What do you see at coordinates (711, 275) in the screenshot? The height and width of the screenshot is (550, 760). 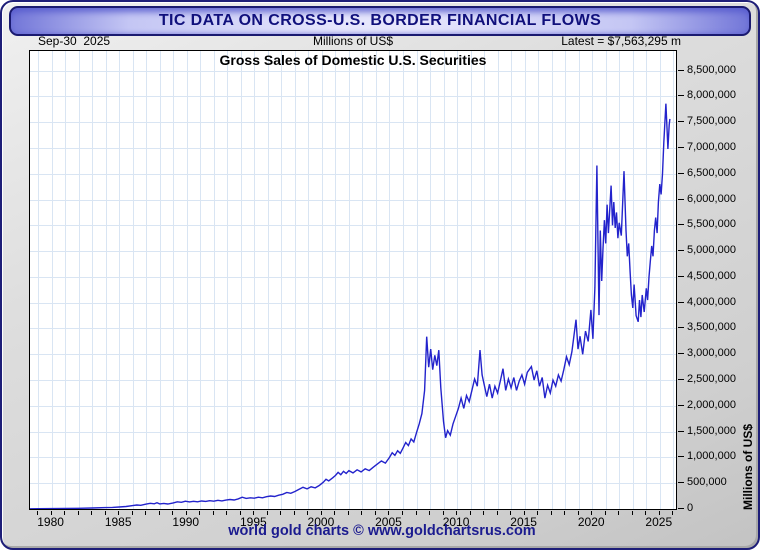 I see `y-tick-label: 4,500,000` at bounding box center [711, 275].